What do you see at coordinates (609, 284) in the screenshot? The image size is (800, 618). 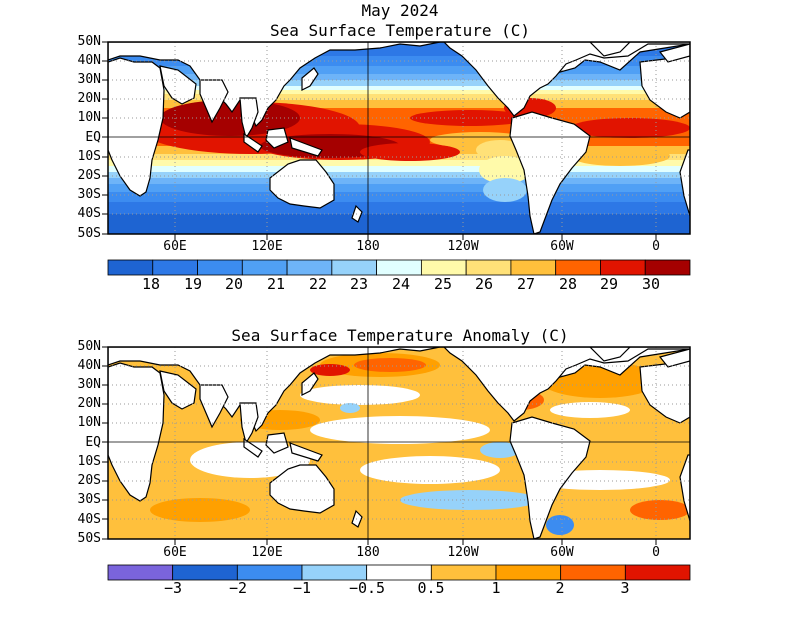 I see `colorbar-label: 29` at bounding box center [609, 284].